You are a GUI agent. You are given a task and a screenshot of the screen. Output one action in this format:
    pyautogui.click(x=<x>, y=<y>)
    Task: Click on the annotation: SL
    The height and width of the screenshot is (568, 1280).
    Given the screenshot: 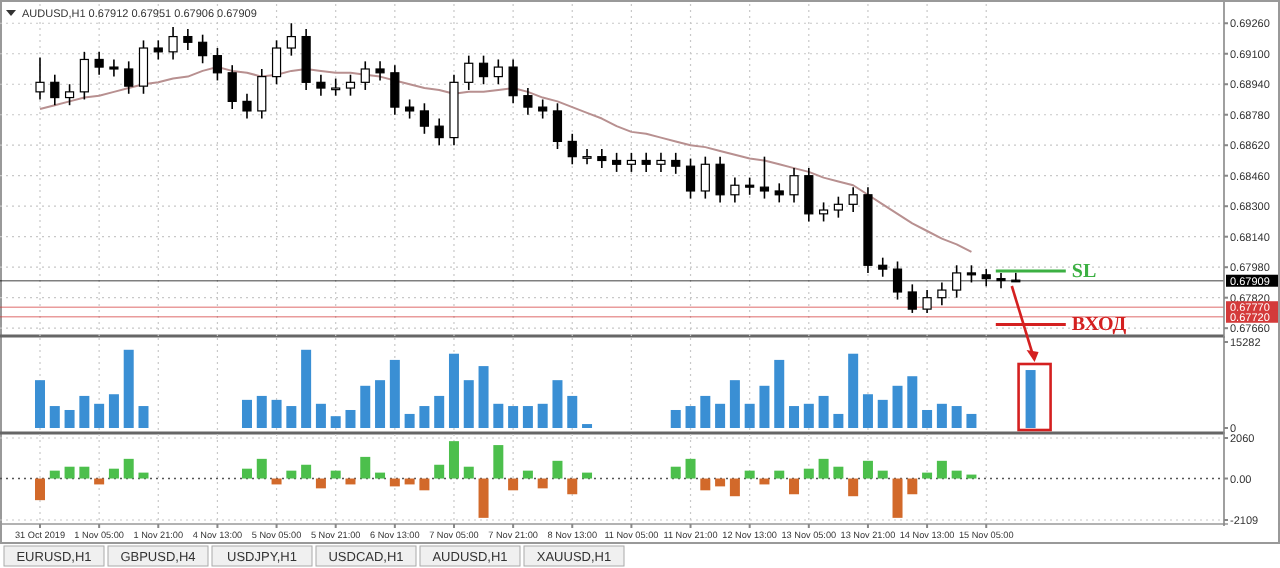 What is the action you would take?
    pyautogui.click(x=1084, y=272)
    